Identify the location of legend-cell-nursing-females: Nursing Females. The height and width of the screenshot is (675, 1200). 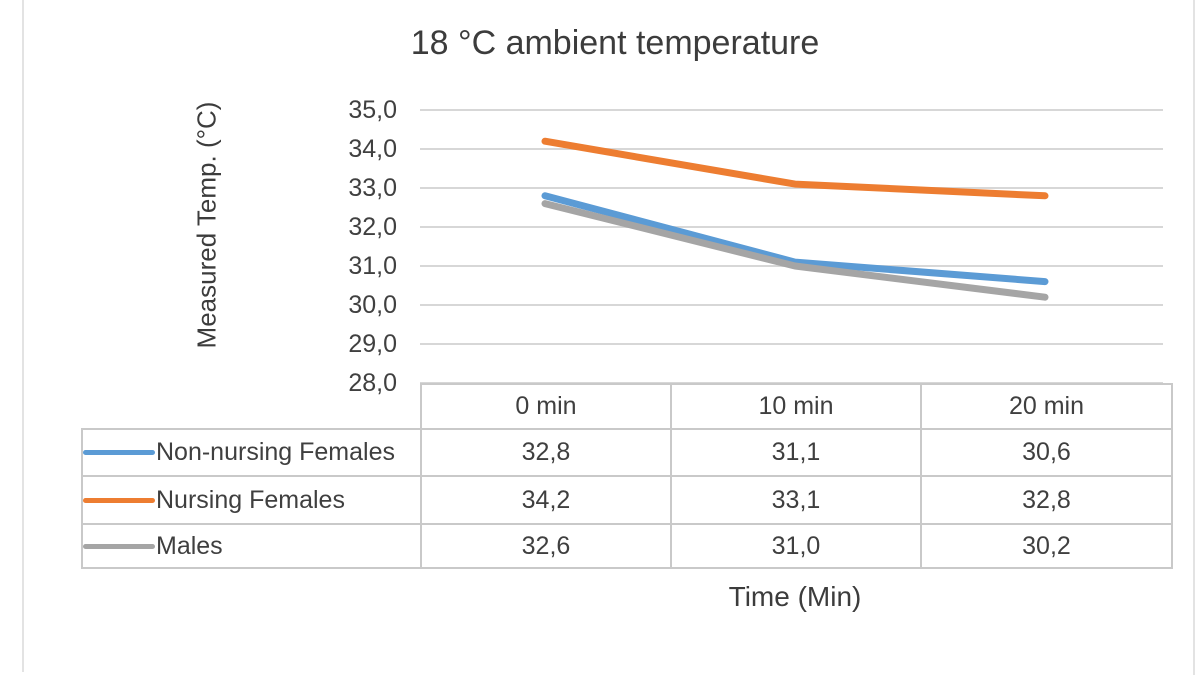
(251, 500).